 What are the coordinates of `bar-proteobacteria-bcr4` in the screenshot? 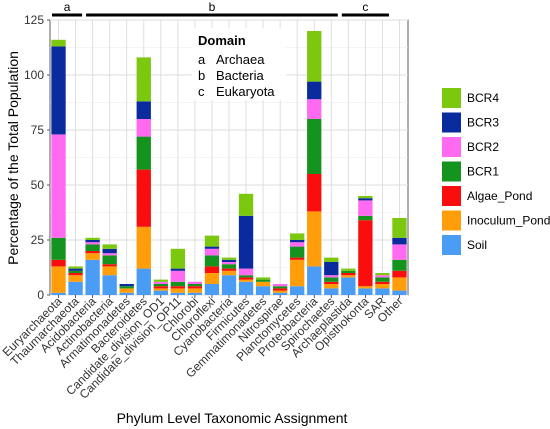 It's located at (314, 56).